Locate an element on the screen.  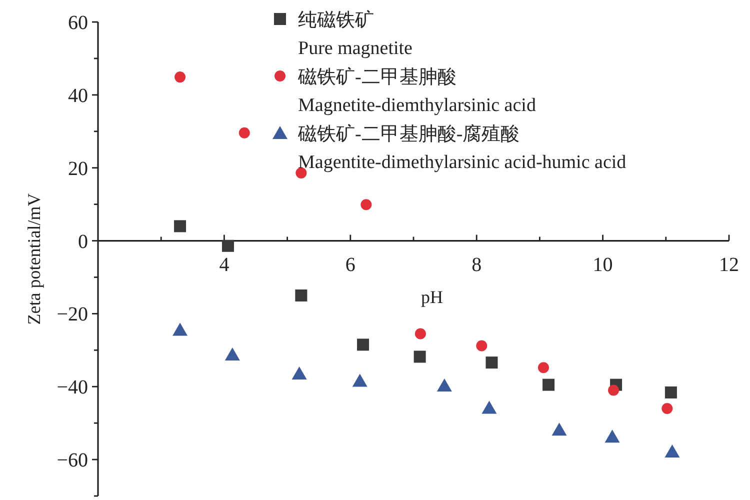
x-axis-title: pH is located at coordinates (432, 297).